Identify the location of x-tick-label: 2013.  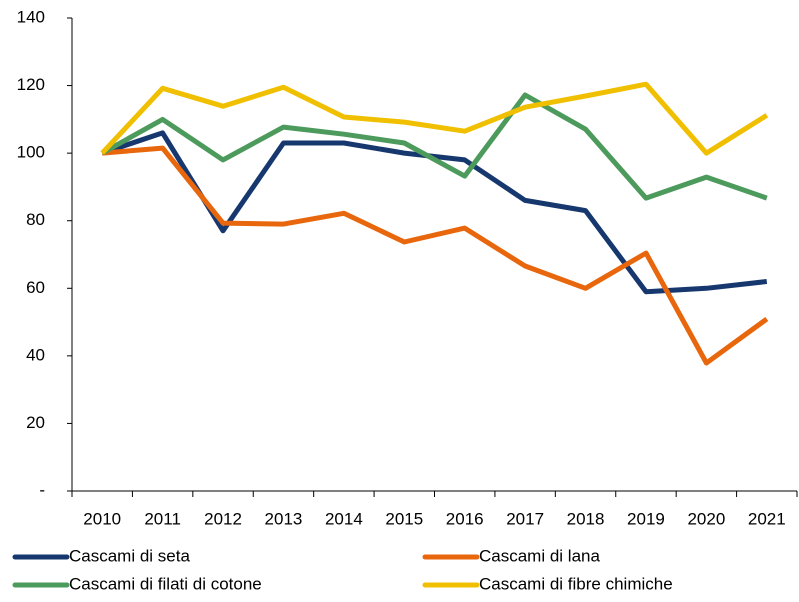
(284, 518).